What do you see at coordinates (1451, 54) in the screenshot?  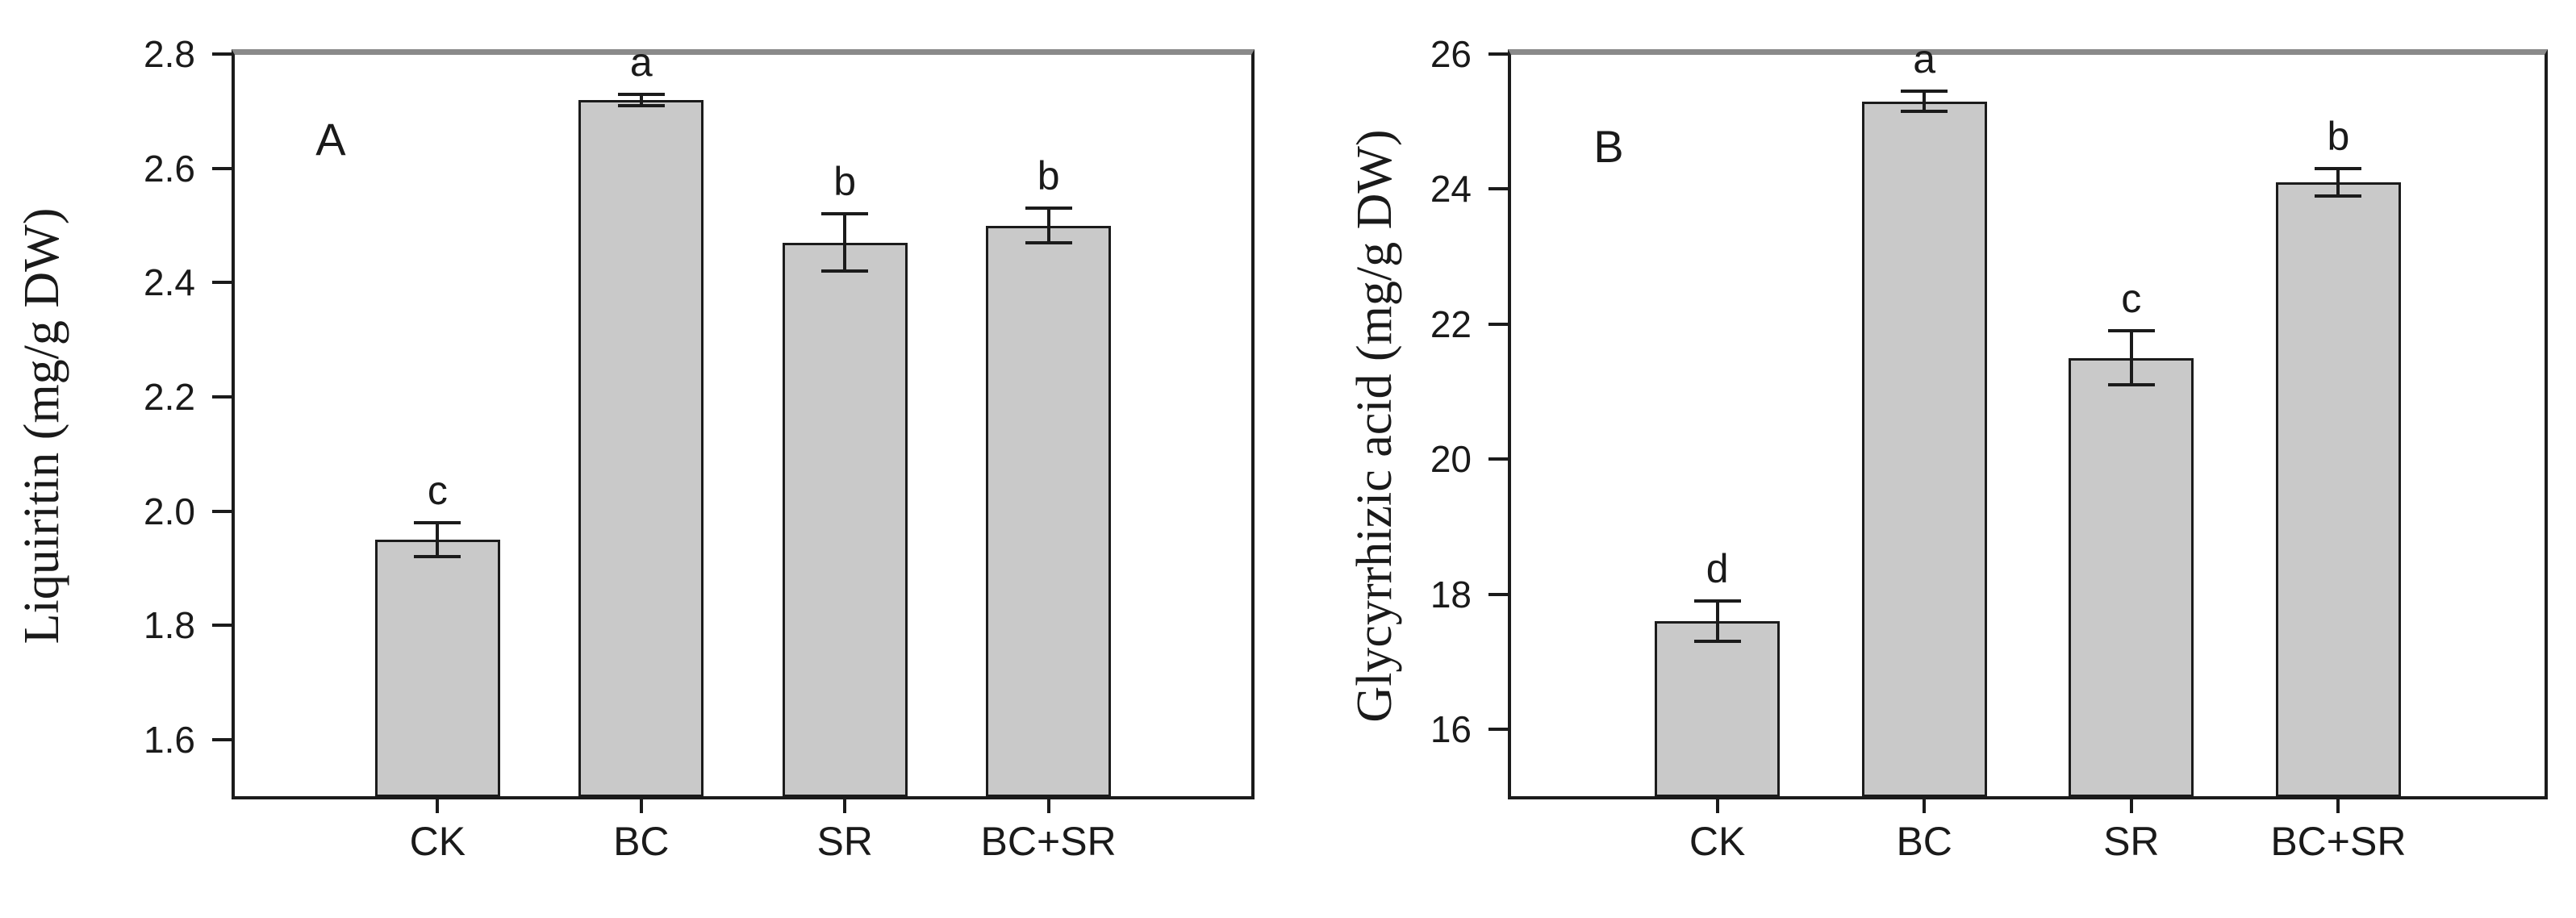 I see `y-tick-label-b: 26` at bounding box center [1451, 54].